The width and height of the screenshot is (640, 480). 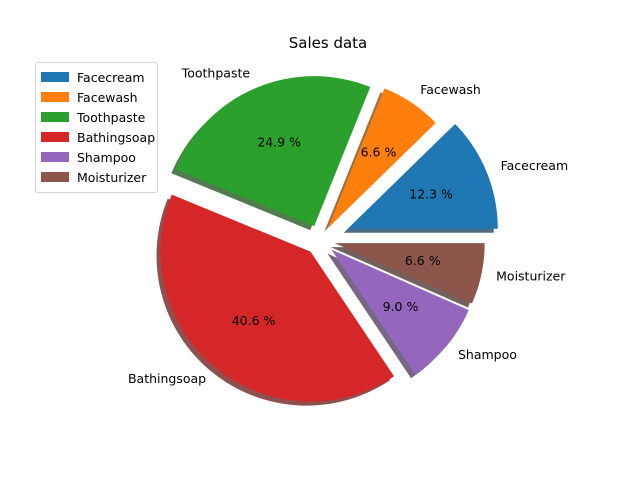 What do you see at coordinates (167, 378) in the screenshot?
I see `category-label-bathingsoap: Bathingsoap` at bounding box center [167, 378].